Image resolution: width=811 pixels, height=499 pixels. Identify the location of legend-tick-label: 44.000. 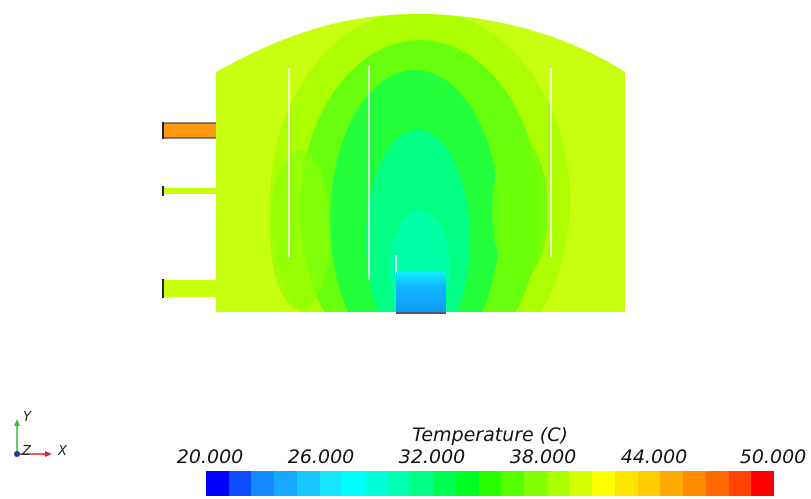
(654, 457).